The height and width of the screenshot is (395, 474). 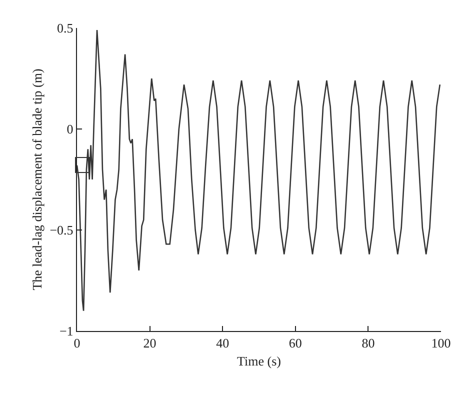 What do you see at coordinates (66, 331) in the screenshot?
I see `y-tick-label: −1` at bounding box center [66, 331].